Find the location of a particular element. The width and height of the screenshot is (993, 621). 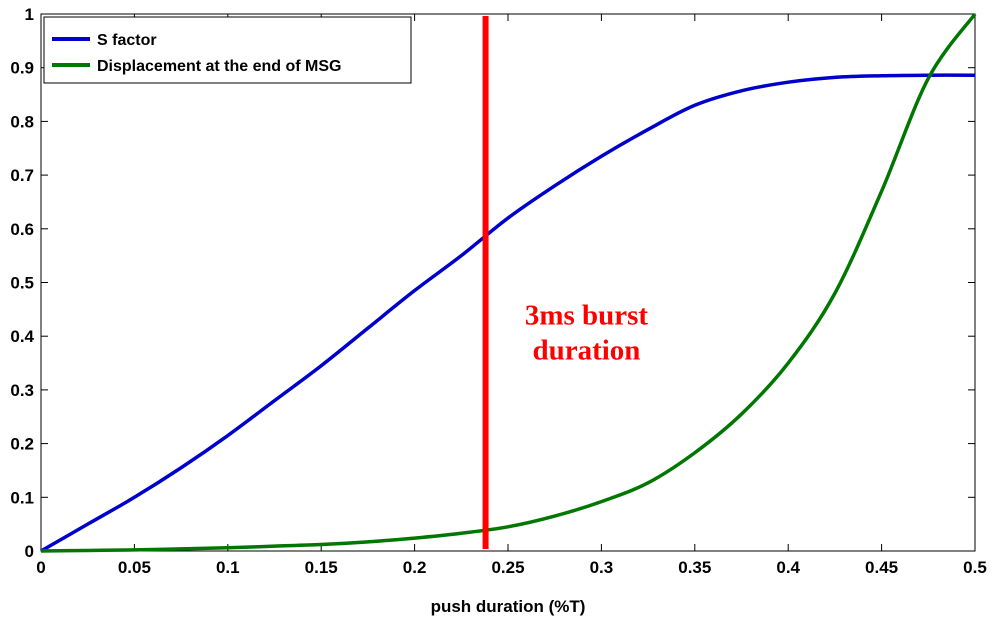

annotation-line-2: duration is located at coordinates (586, 350).